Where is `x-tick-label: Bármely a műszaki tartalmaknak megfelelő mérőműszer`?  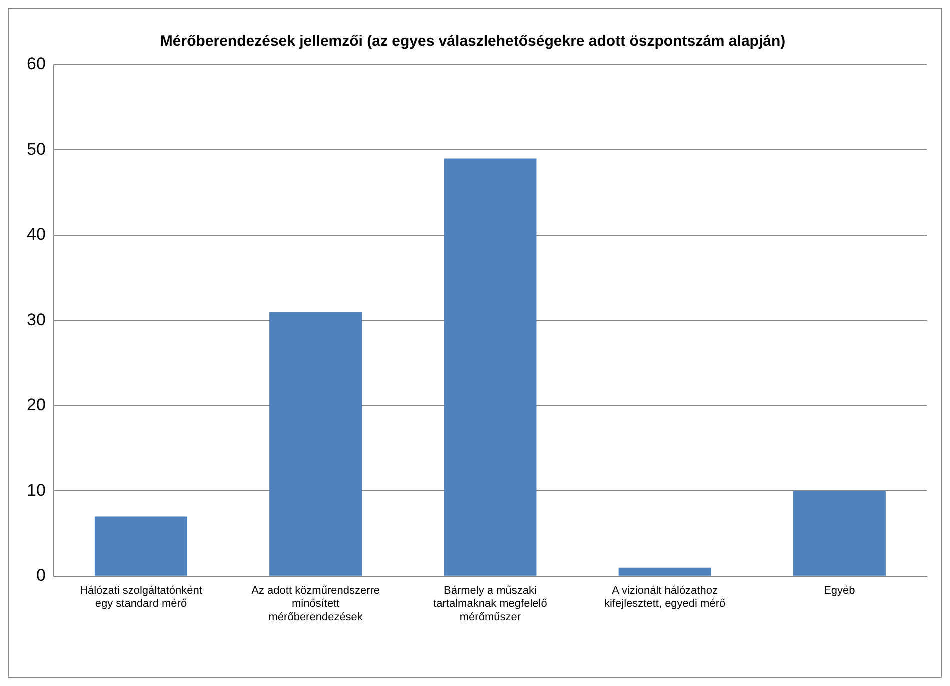
x-tick-label: Bármely a műszaki tartalmaknak megfelelő mérőműszer is located at coordinates (491, 604).